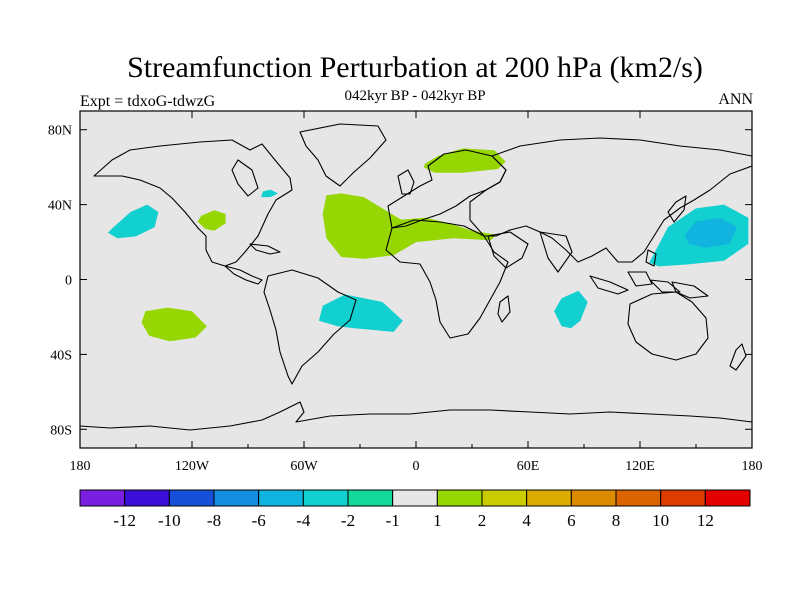  I want to click on colorbar-label: -4, so click(303, 520).